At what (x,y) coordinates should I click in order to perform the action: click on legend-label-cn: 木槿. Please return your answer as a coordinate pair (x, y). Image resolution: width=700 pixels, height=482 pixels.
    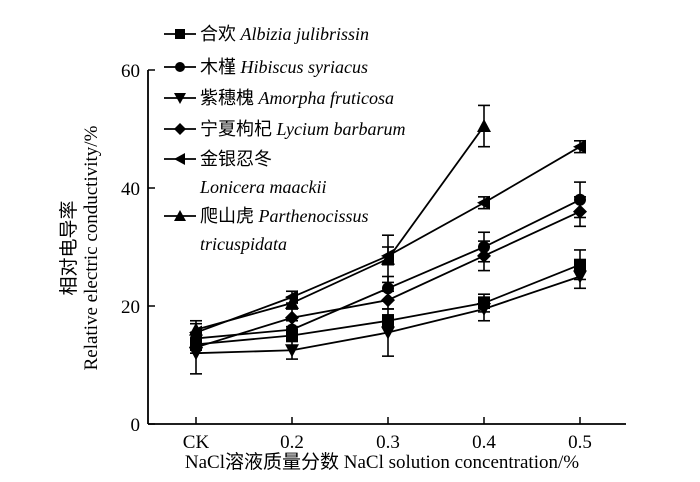
    Looking at the image, I should click on (218, 67).